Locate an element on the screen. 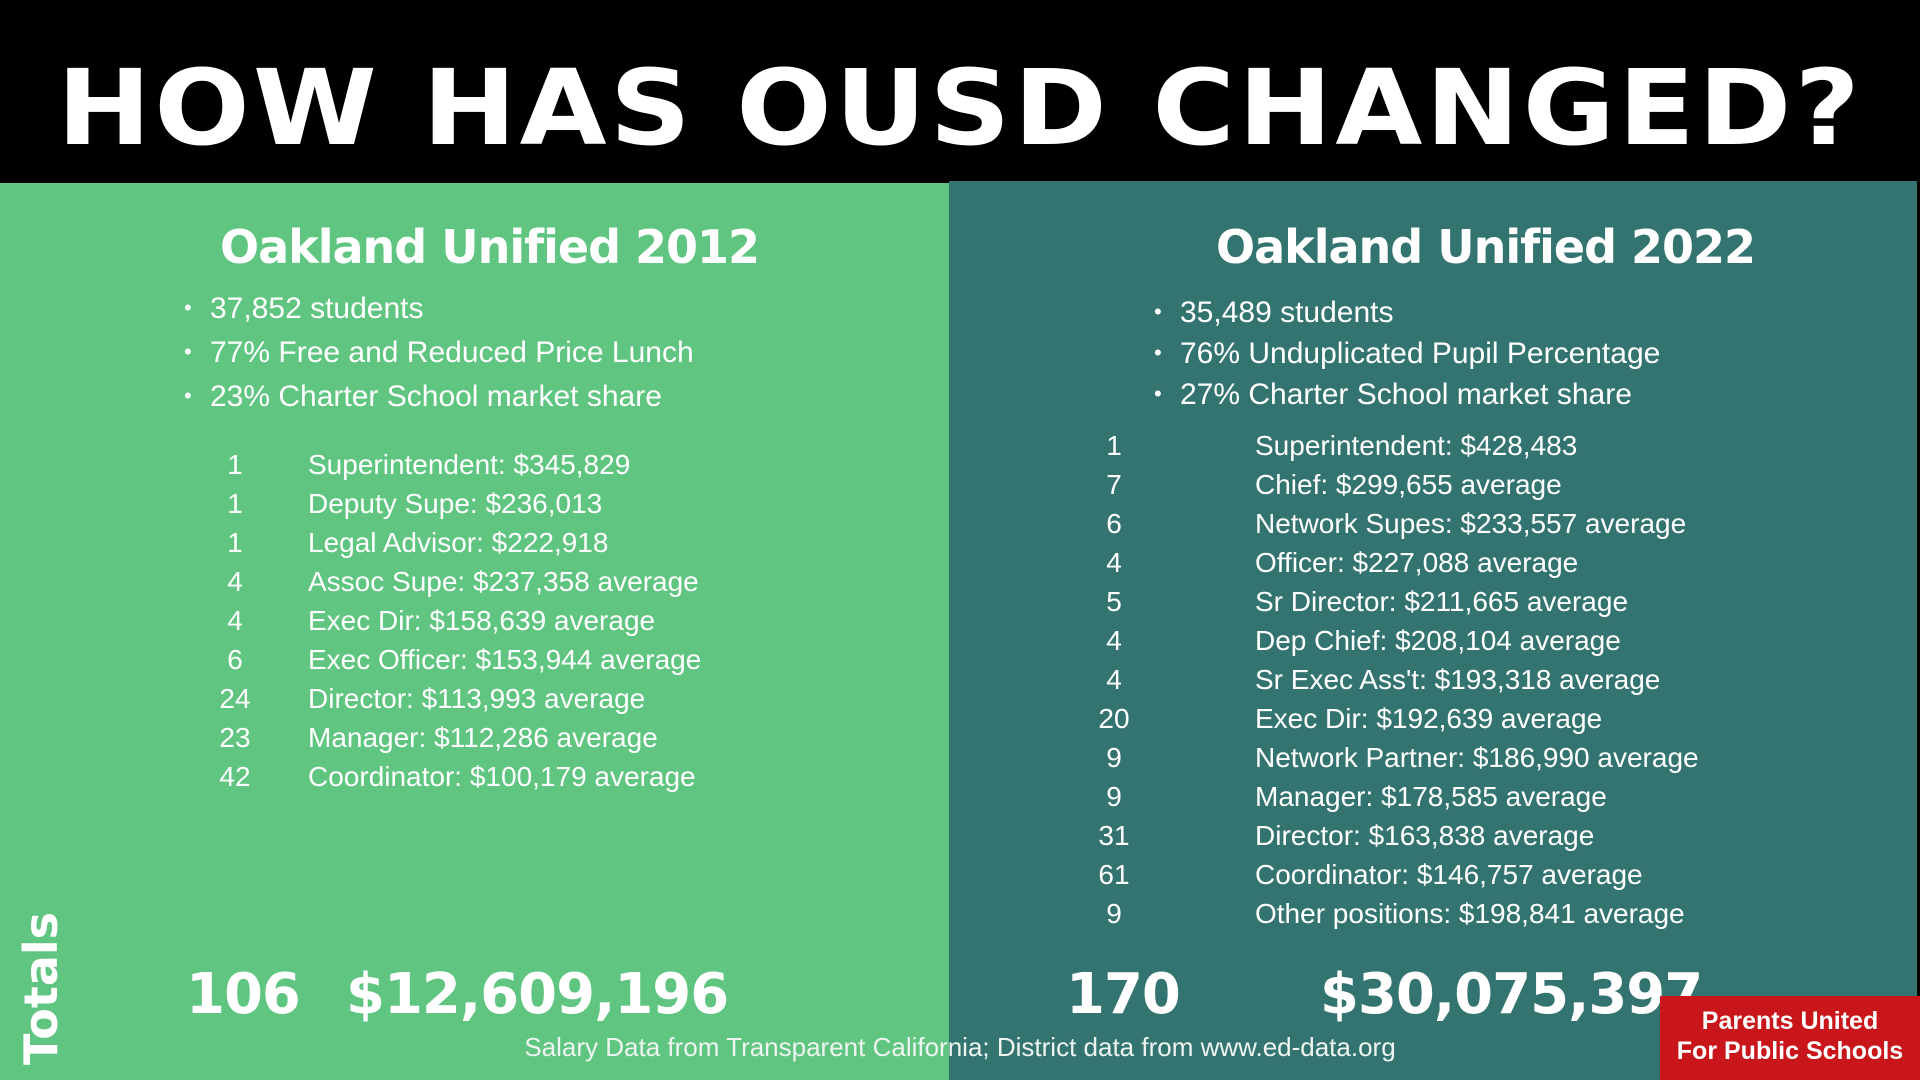 This screenshot has height=1080, width=1920. roster-role: Superintendent: $345,829 is located at coordinates (469, 464).